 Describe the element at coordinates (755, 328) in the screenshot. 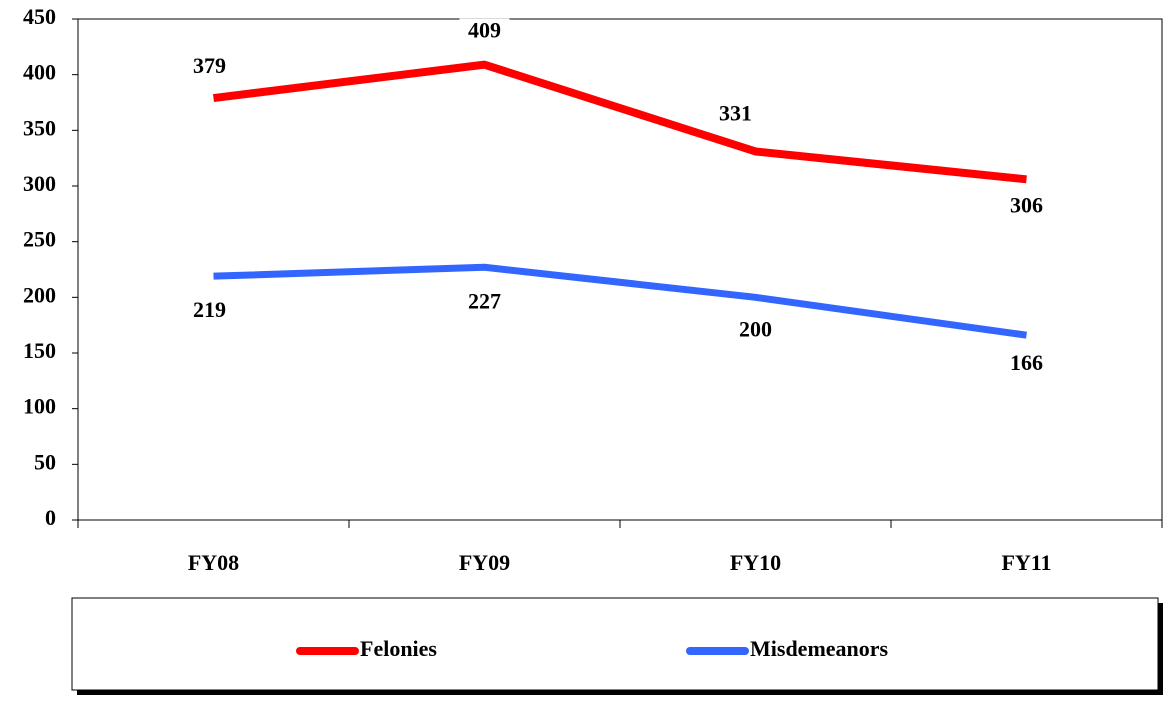

I see `data-label: 200` at that location.